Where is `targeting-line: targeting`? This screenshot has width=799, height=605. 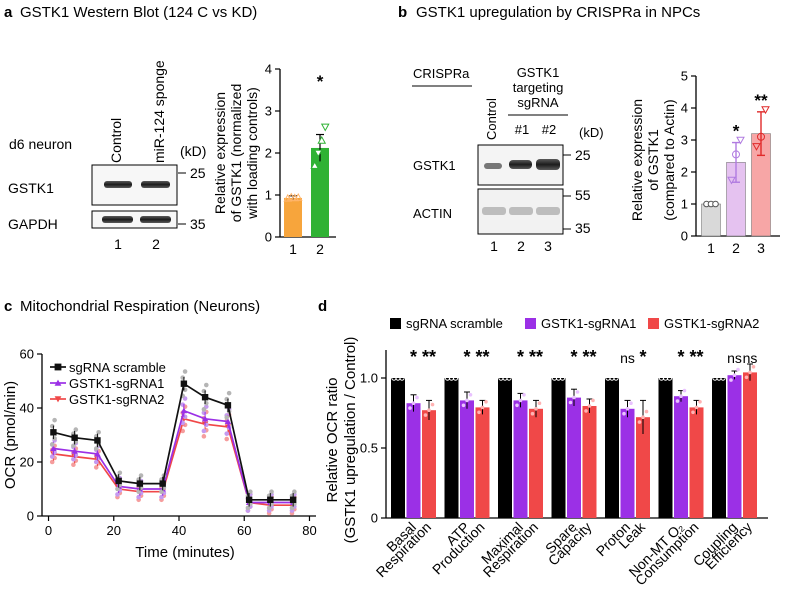
targeting-line: targeting is located at coordinates (538, 87).